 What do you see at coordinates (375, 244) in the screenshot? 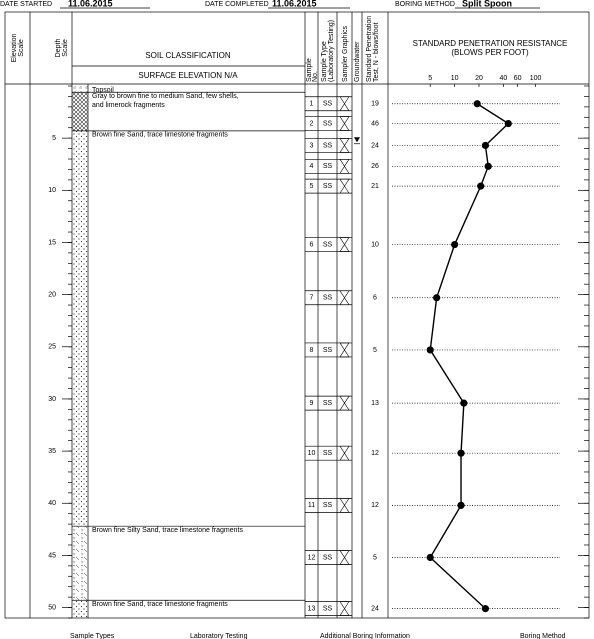
I see `n-value: 10` at bounding box center [375, 244].